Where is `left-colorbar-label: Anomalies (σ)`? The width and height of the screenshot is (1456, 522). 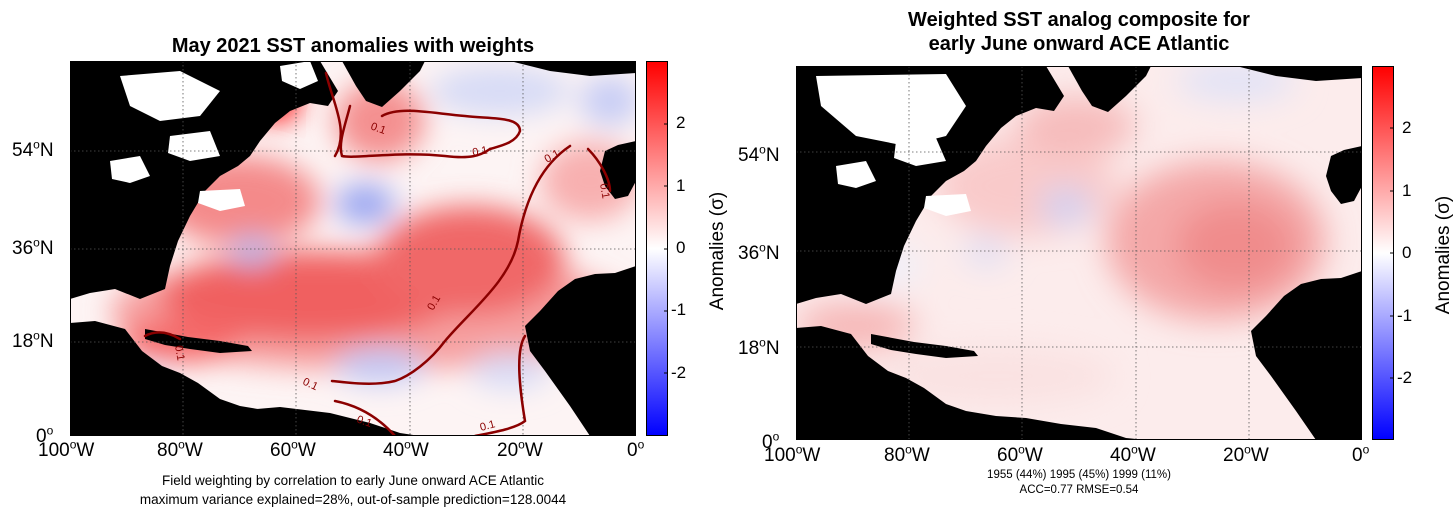 left-colorbar-label: Anomalies (σ) is located at coordinates (717, 251).